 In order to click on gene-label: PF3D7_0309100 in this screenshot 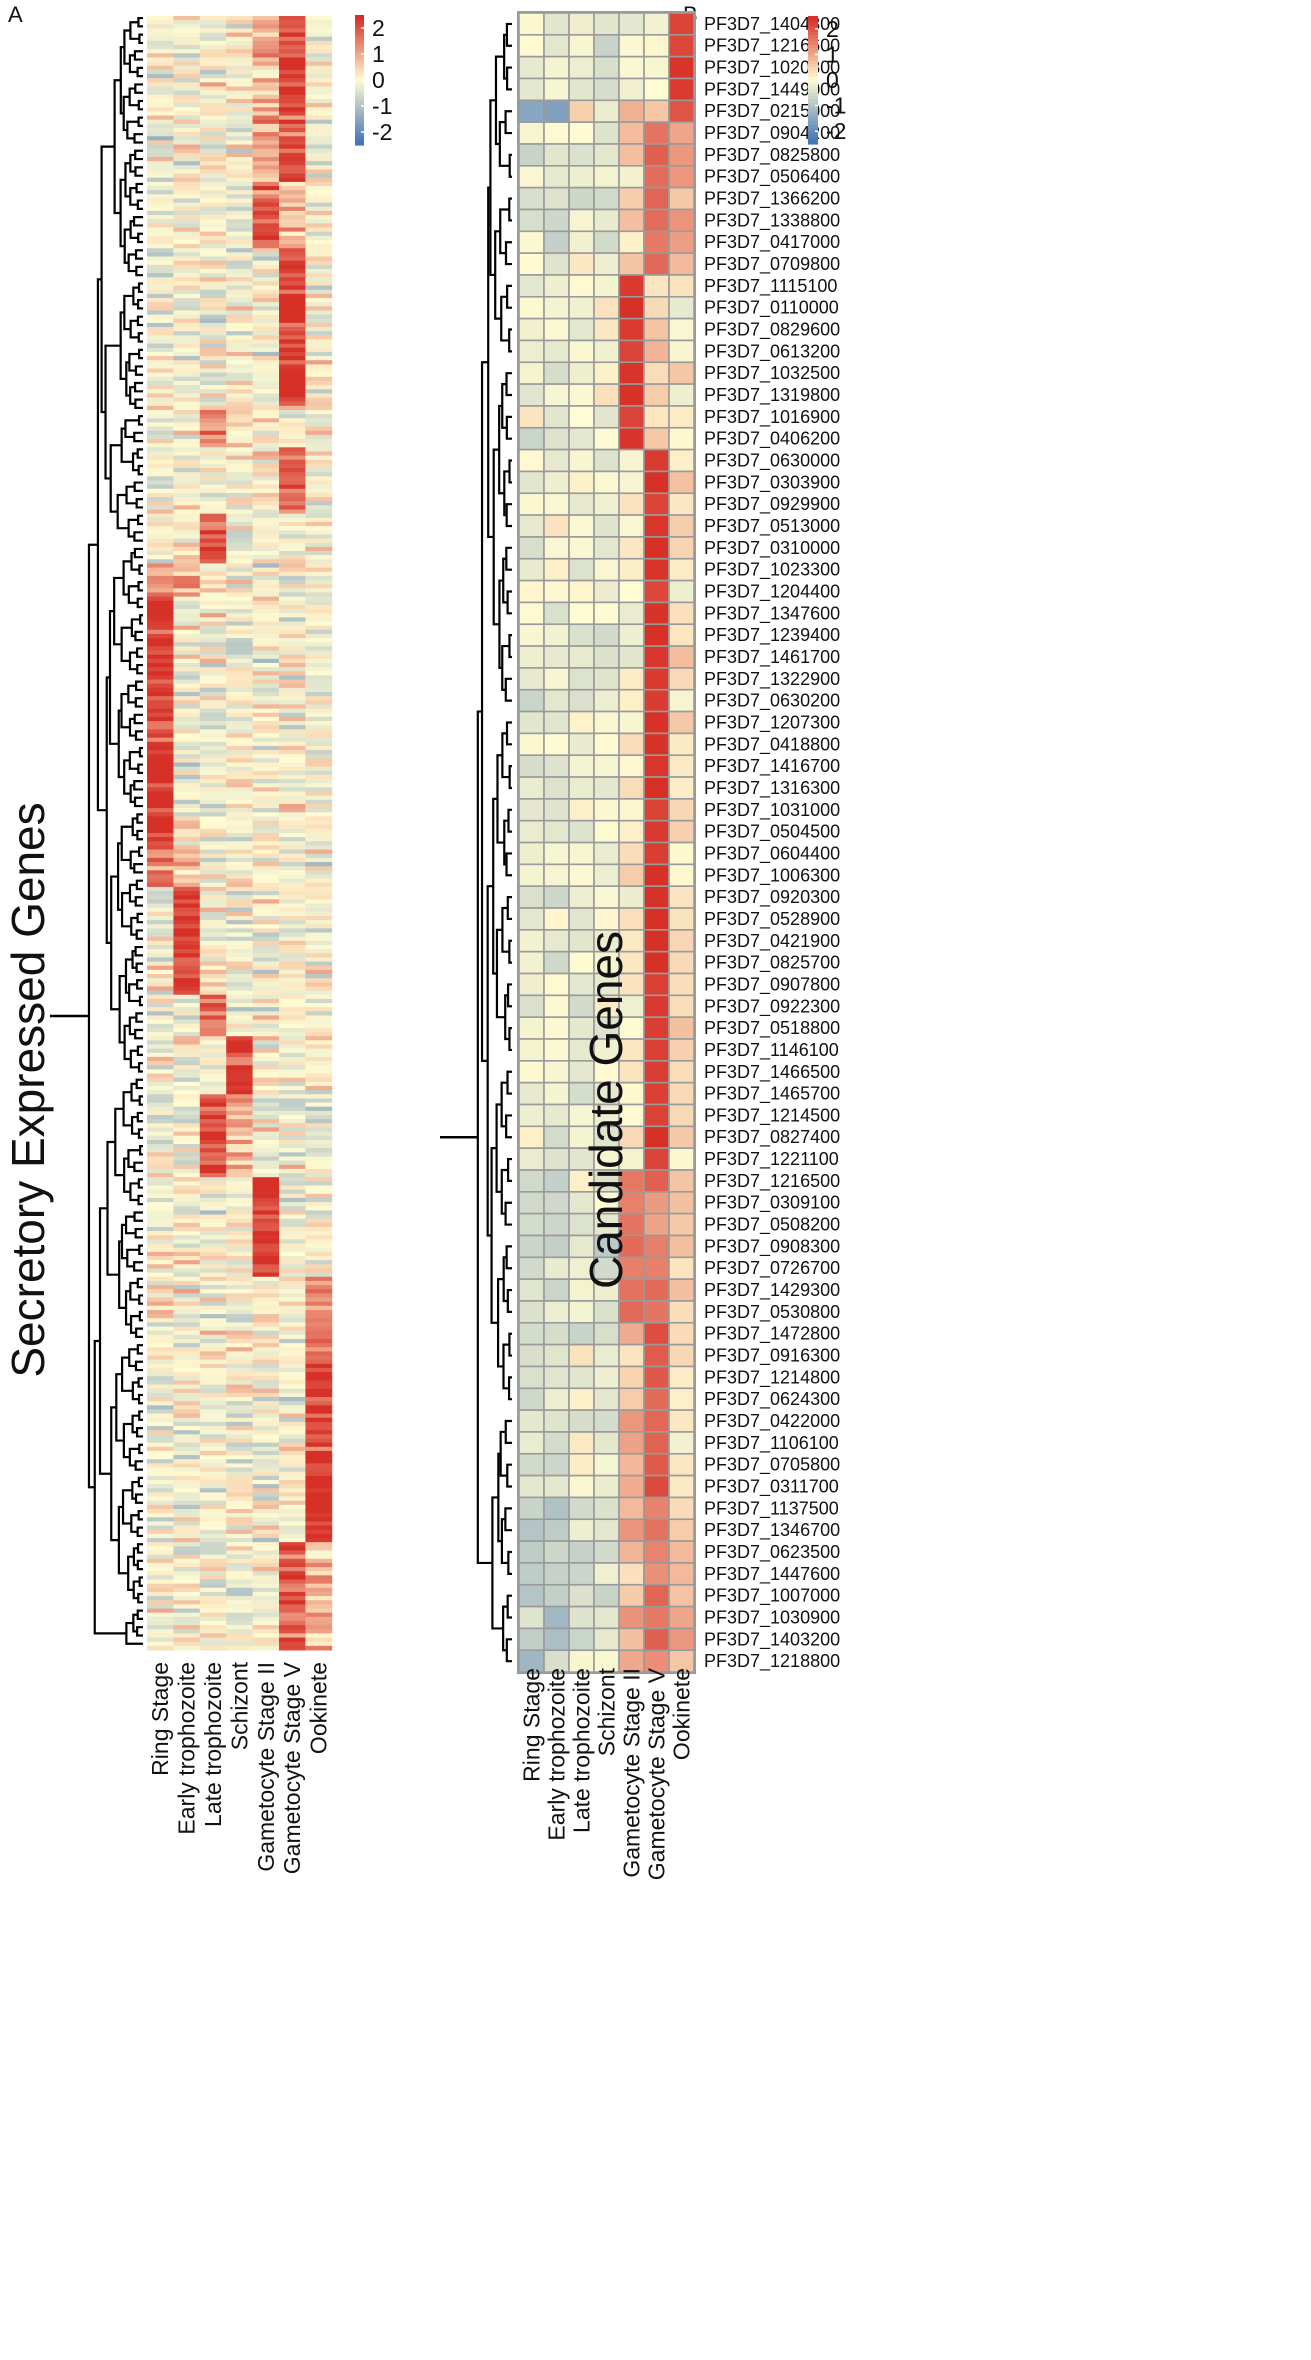, I will do `click(772, 1203)`.